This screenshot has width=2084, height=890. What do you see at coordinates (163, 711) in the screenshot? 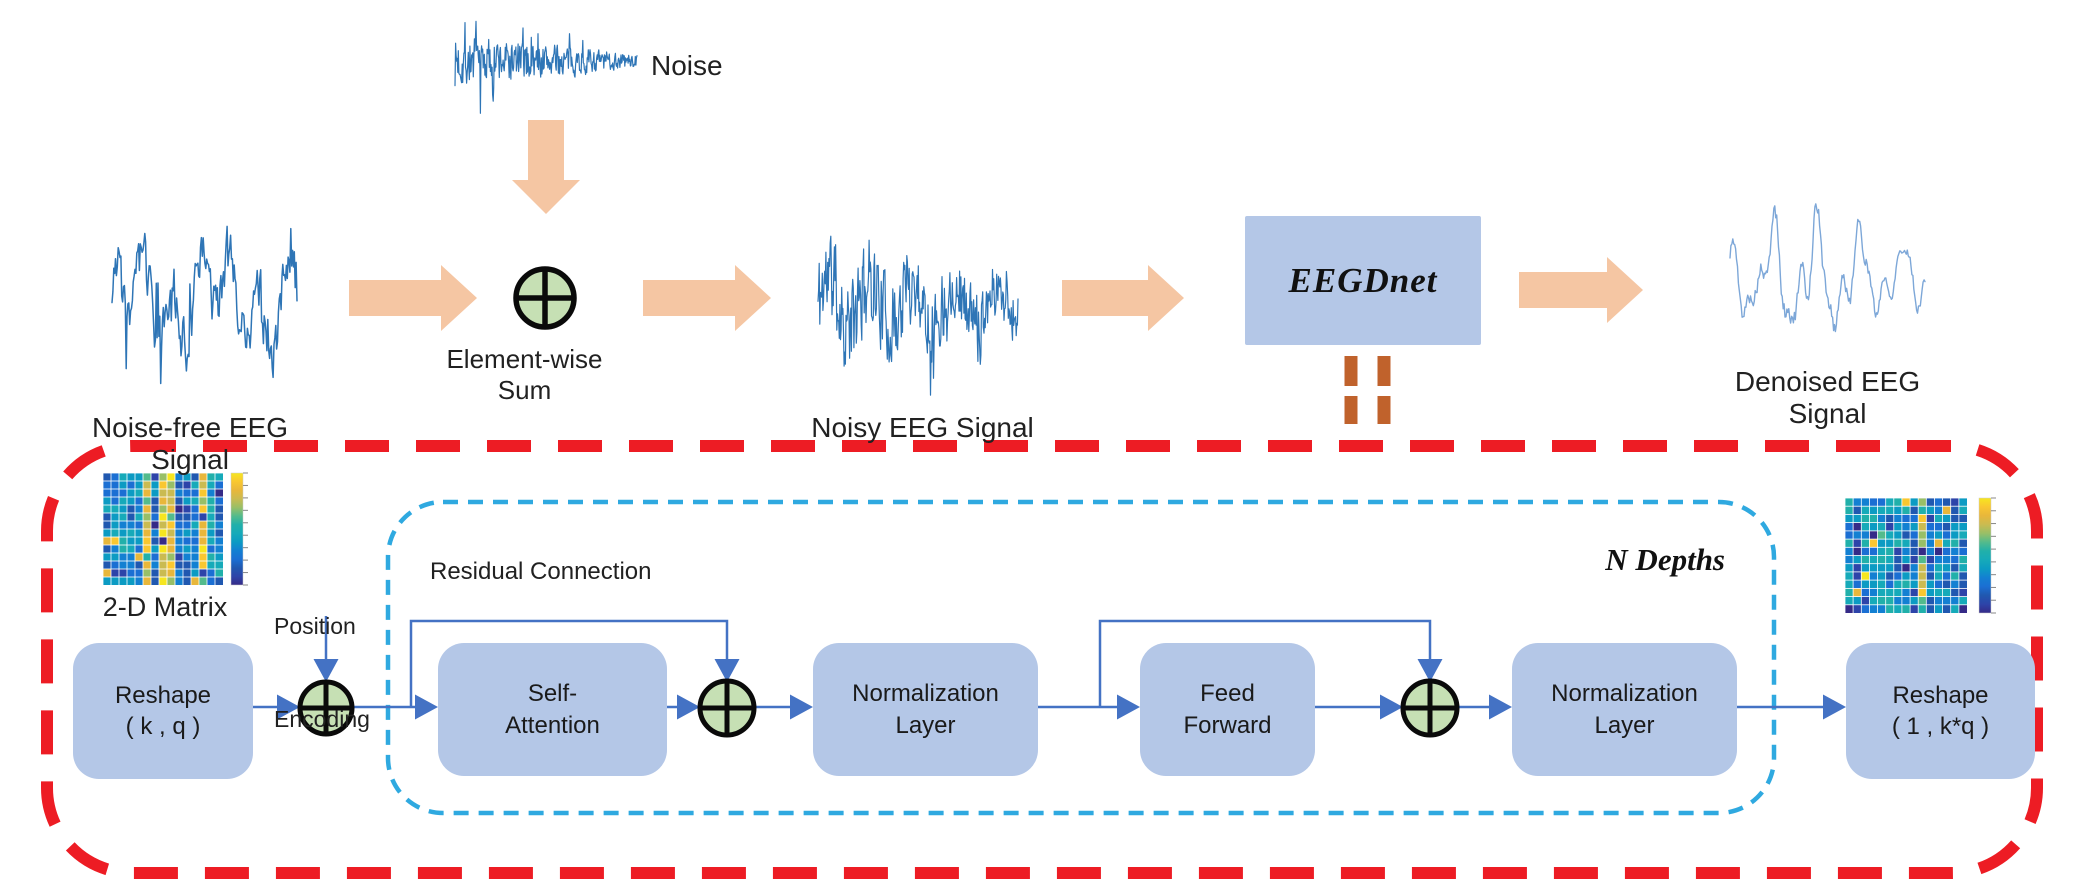
I see `reshape-input-block: Reshape ( k , q )` at bounding box center [163, 711].